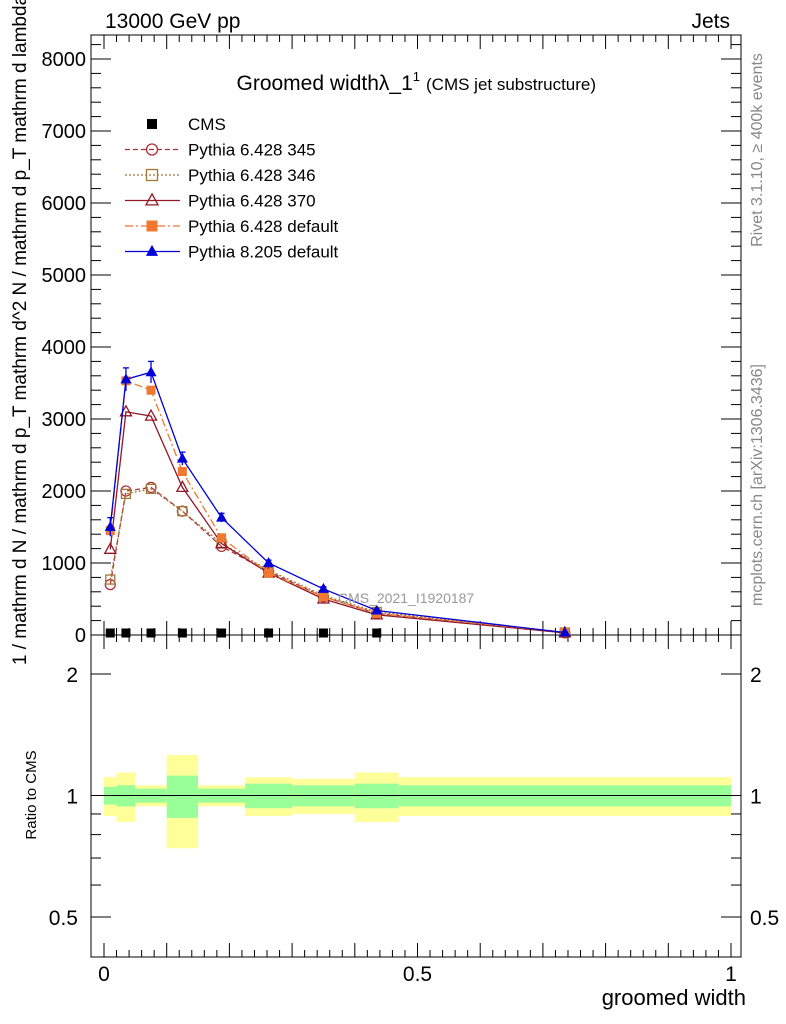 The image size is (786, 1024). I want to click on y-tick-label: 2000, so click(64, 492).